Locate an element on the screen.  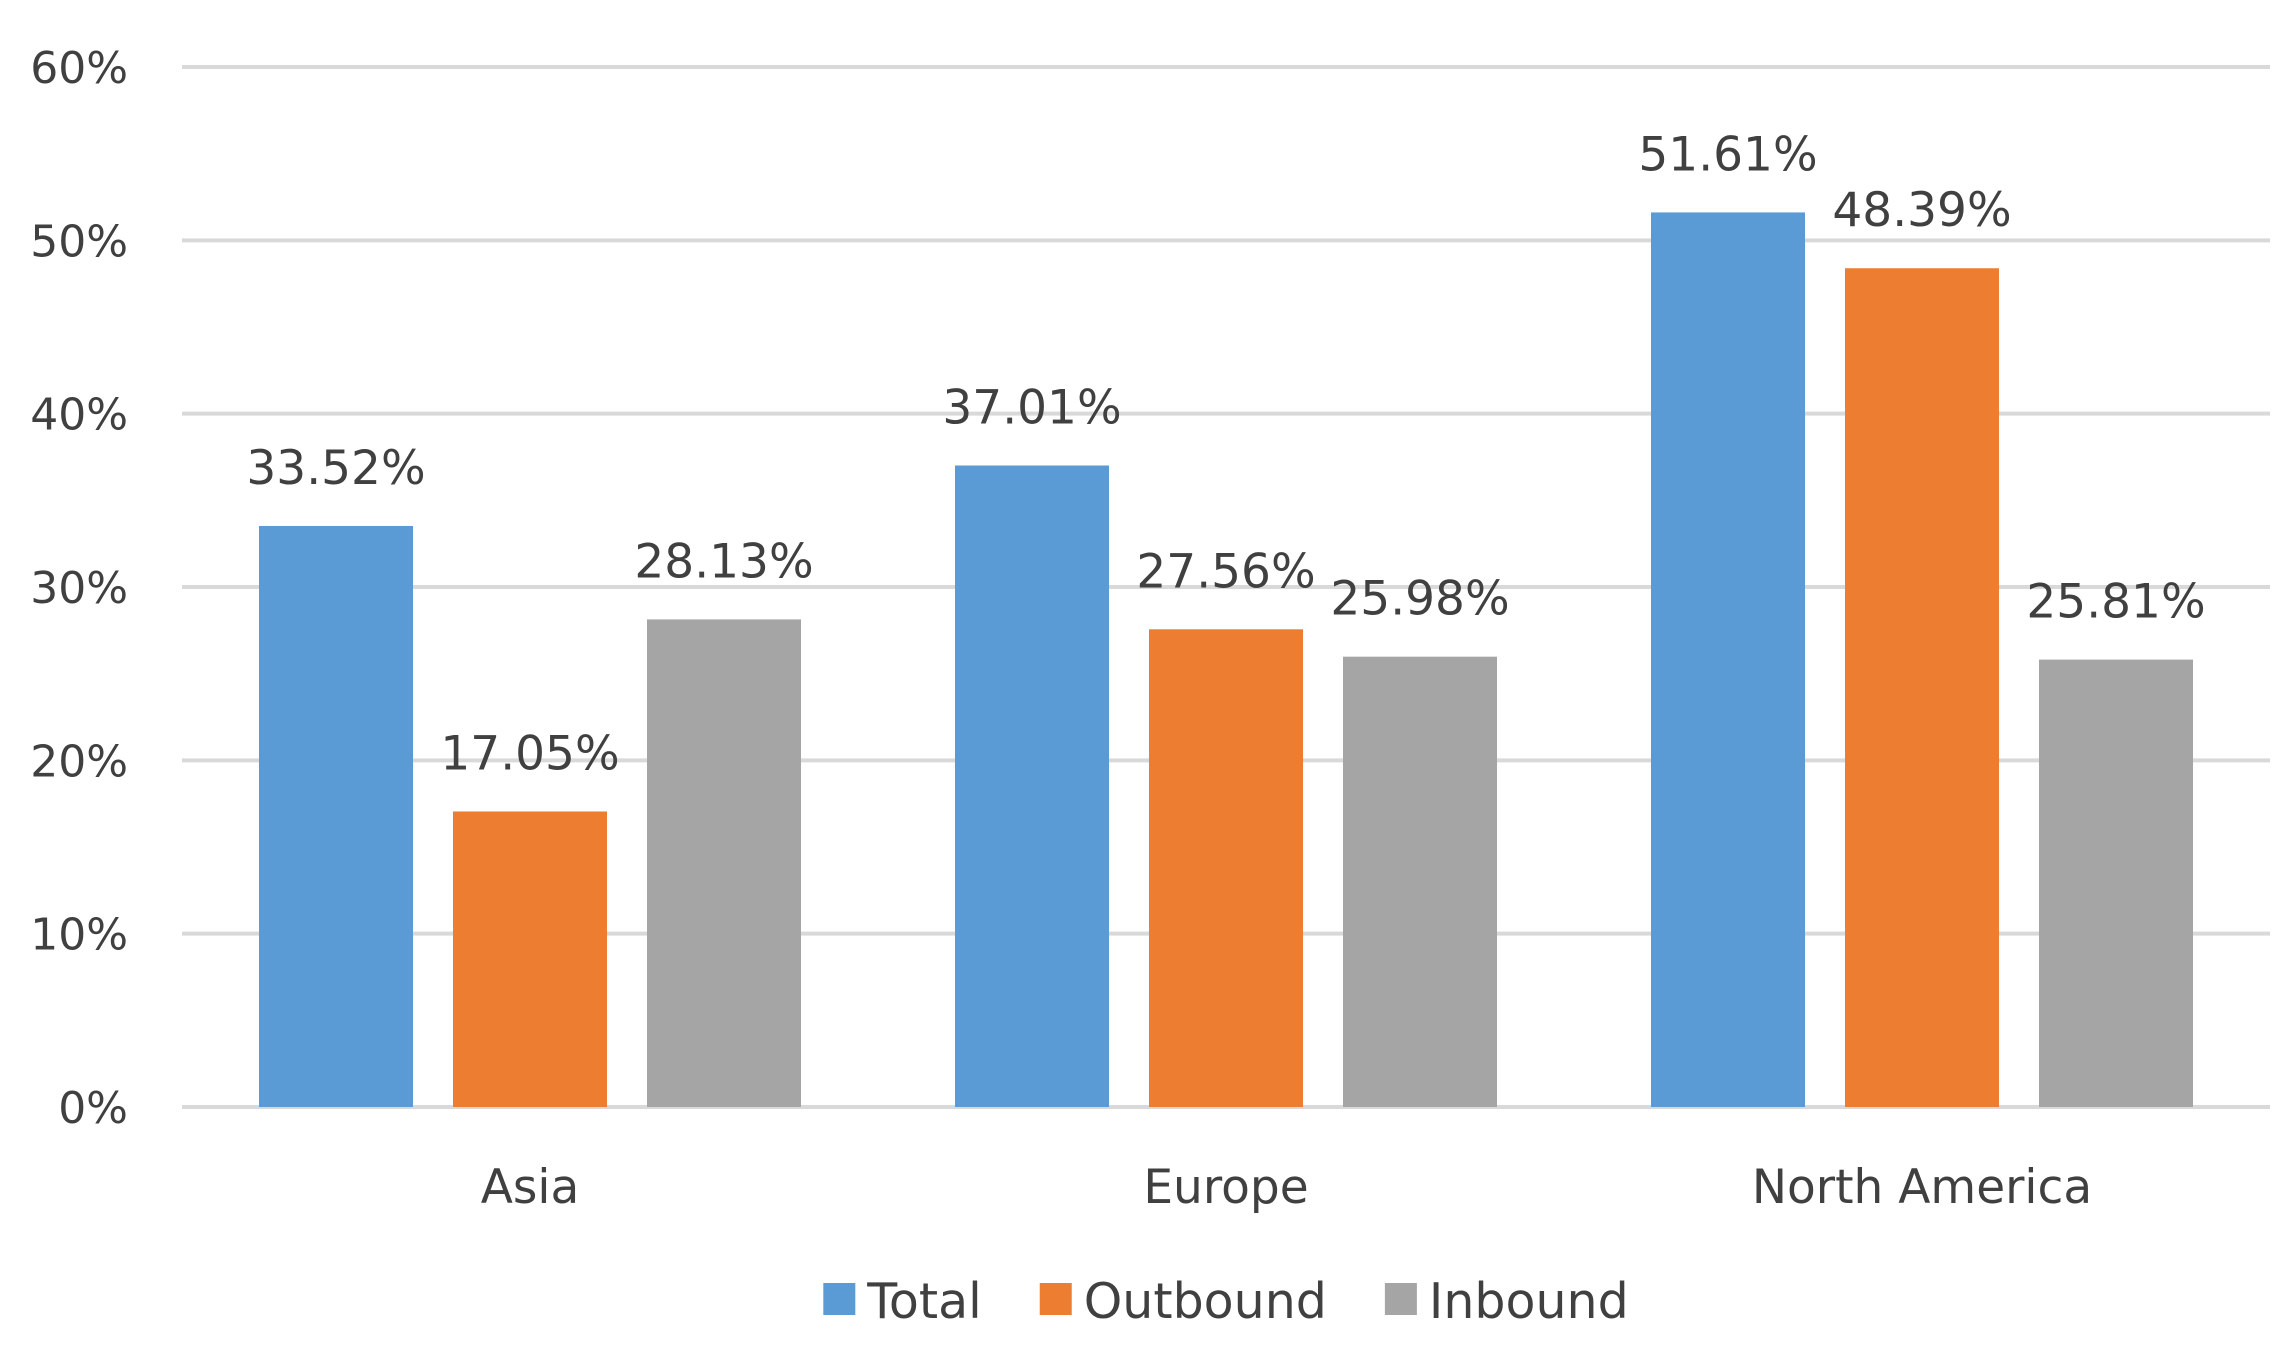
y-tick-label: 60% is located at coordinates (79, 68).